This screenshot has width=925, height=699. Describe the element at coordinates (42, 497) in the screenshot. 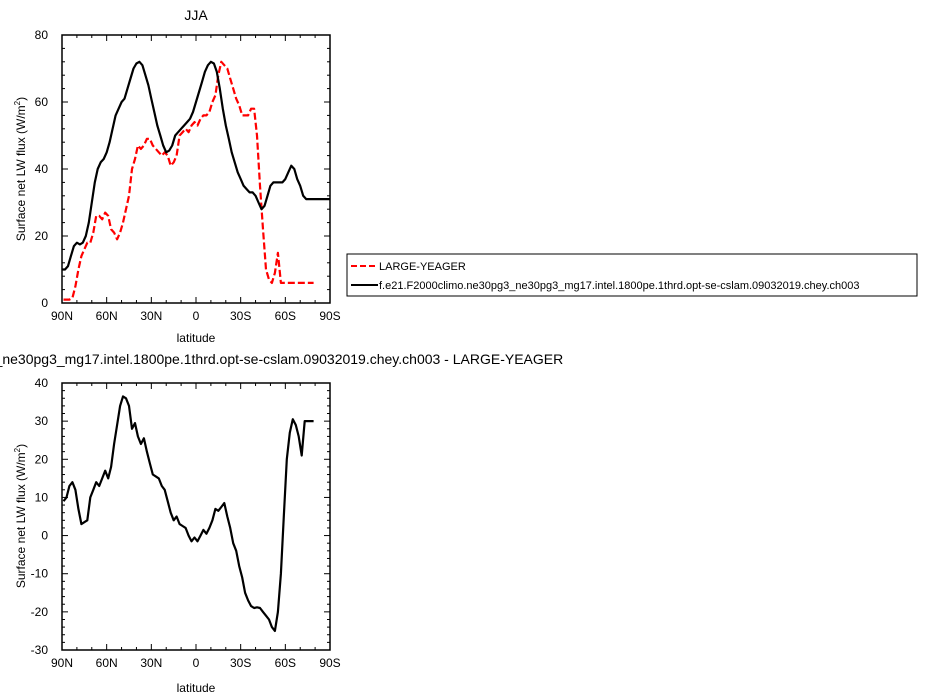

I see `y-tick-label: 10` at that location.